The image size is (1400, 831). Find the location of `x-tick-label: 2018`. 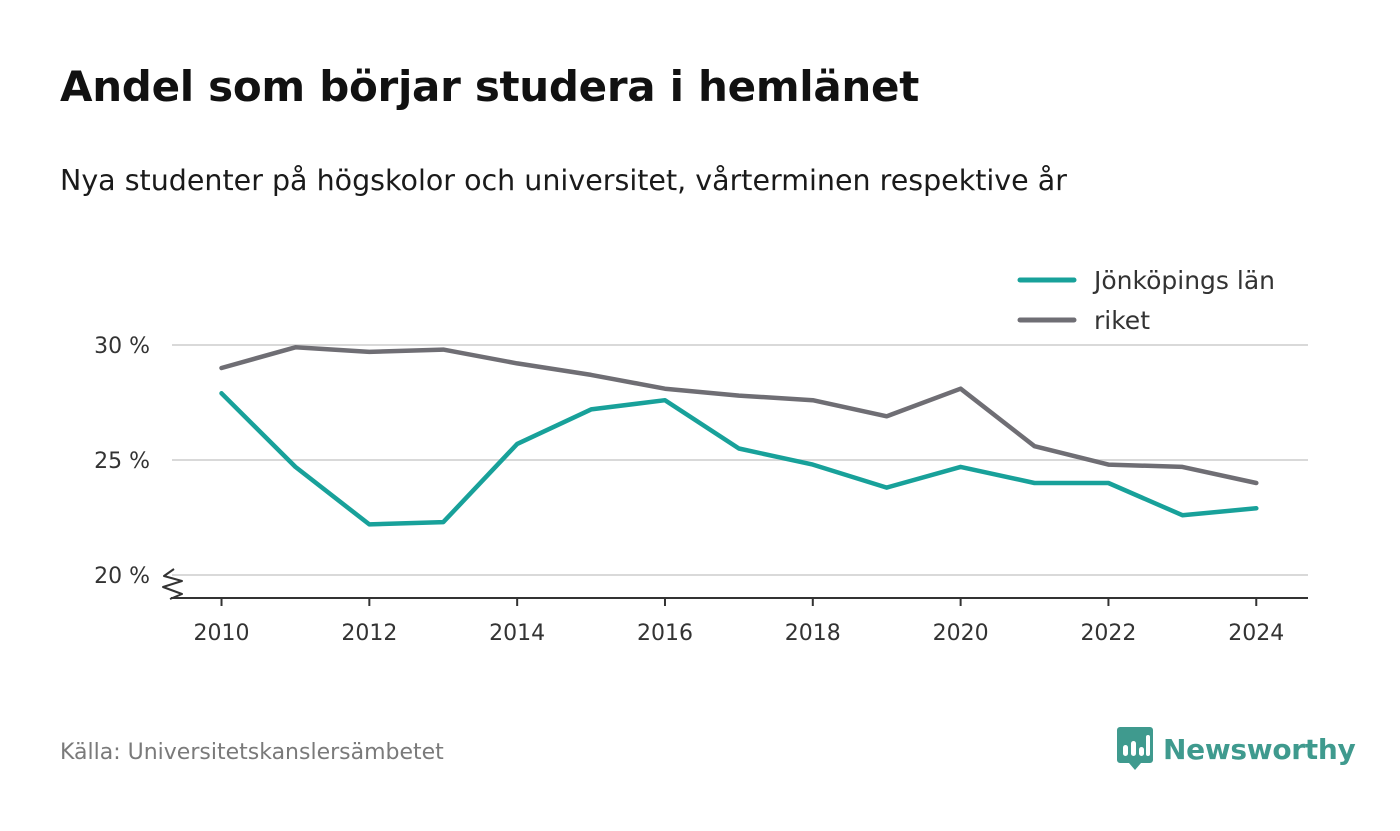

x-tick-label: 2018 is located at coordinates (813, 633).